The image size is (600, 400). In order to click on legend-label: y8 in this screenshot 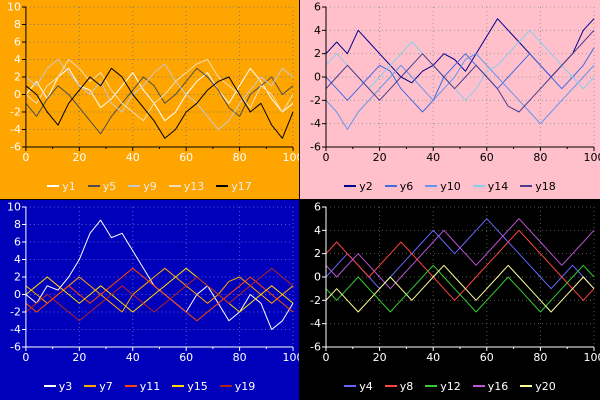, I will do `click(406, 386)`.